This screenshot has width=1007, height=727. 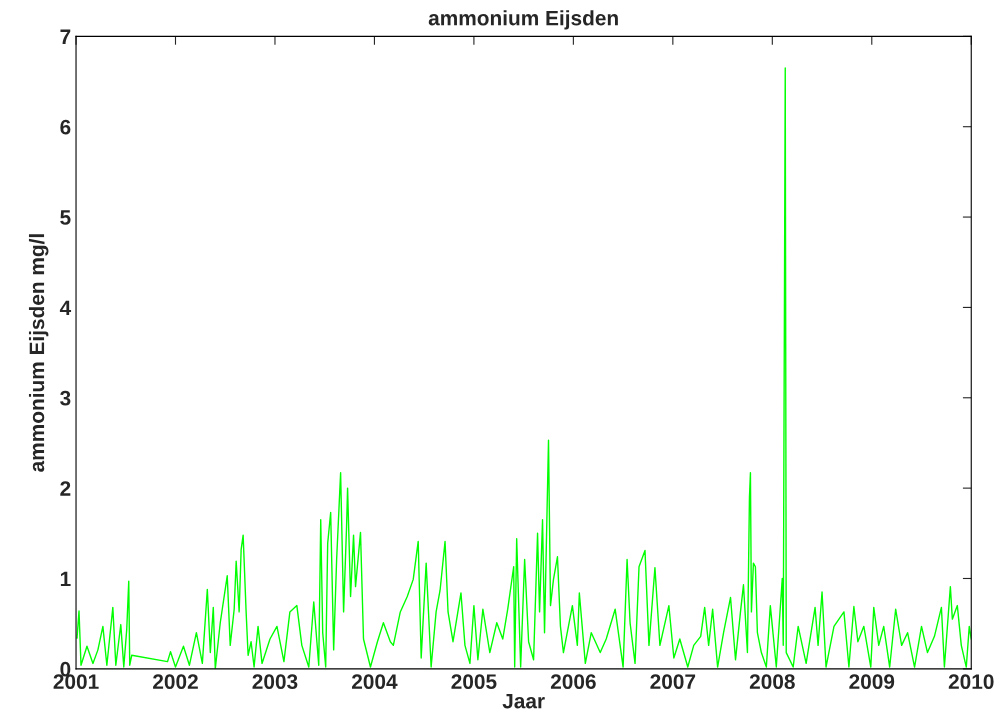 I want to click on y-tick-label: 5, so click(x=65, y=217).